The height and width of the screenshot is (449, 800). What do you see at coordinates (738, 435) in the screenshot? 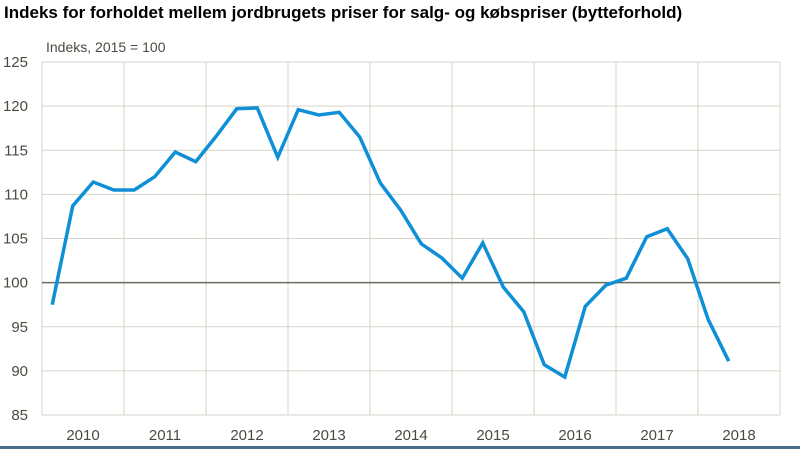
I see `x-tick-label: 2018` at bounding box center [738, 435].